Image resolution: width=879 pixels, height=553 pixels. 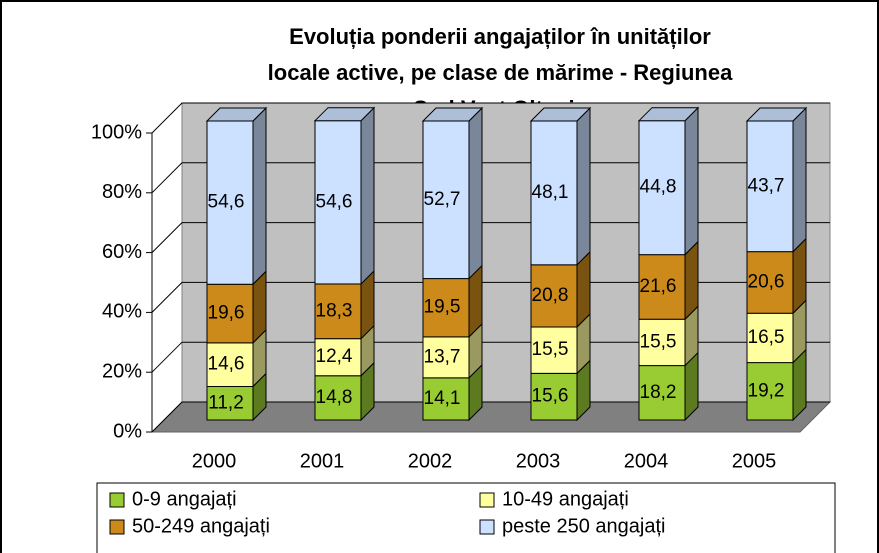 What do you see at coordinates (226, 313) in the screenshot?
I see `value-label: 19,6` at bounding box center [226, 313].